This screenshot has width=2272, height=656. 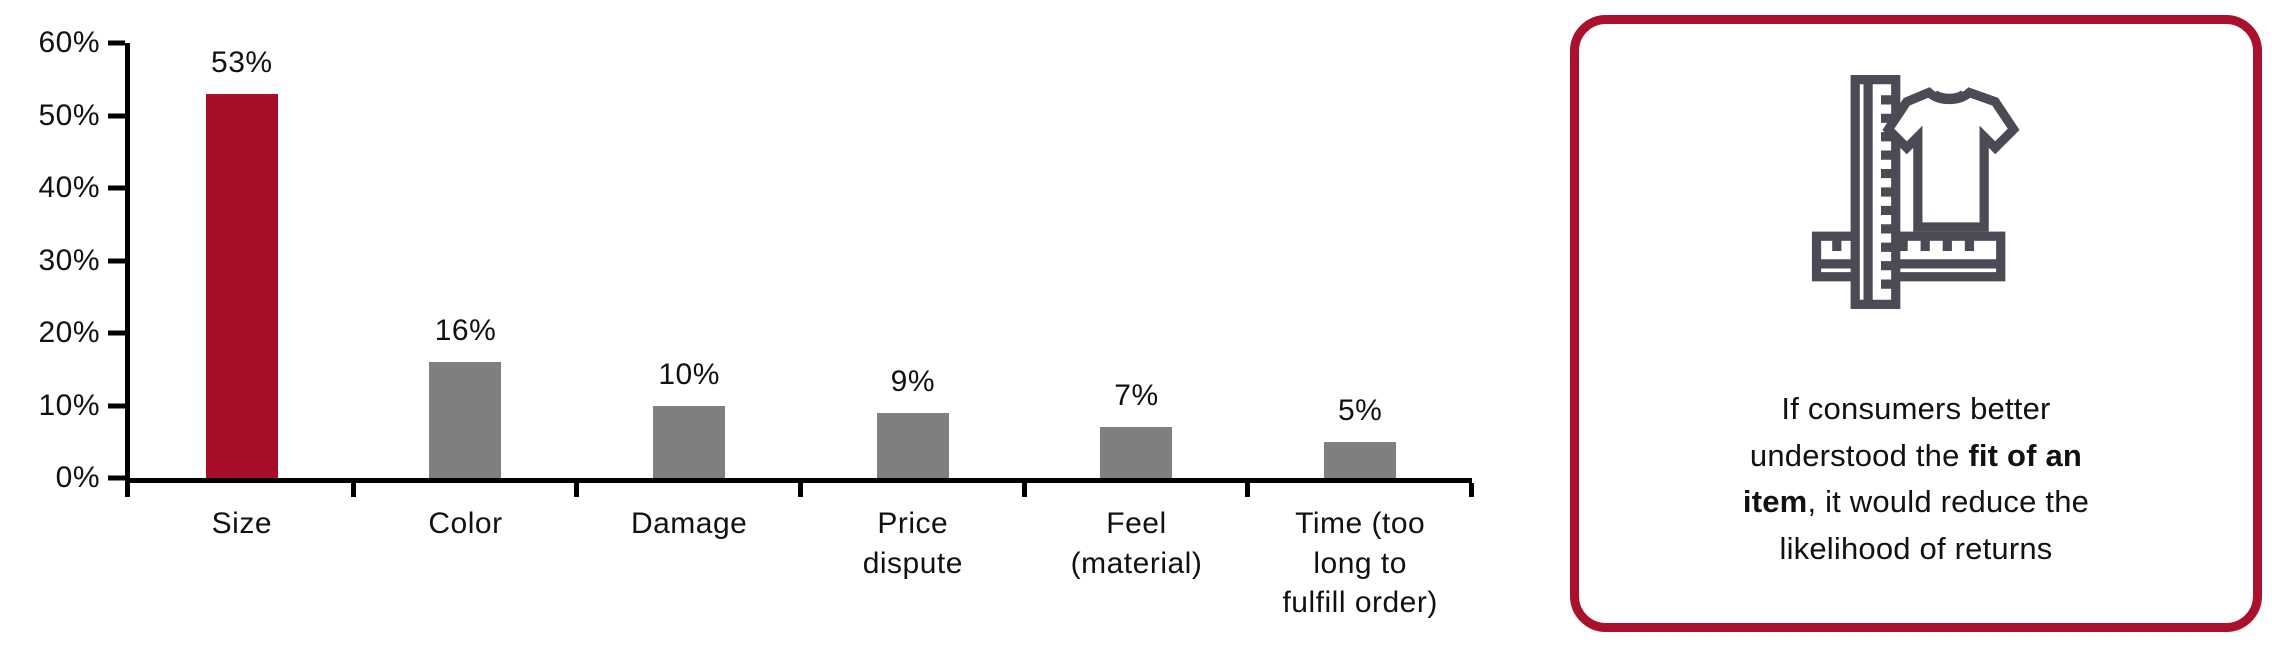 What do you see at coordinates (912, 543) in the screenshot?
I see `category-label-price: Price dispute` at bounding box center [912, 543].